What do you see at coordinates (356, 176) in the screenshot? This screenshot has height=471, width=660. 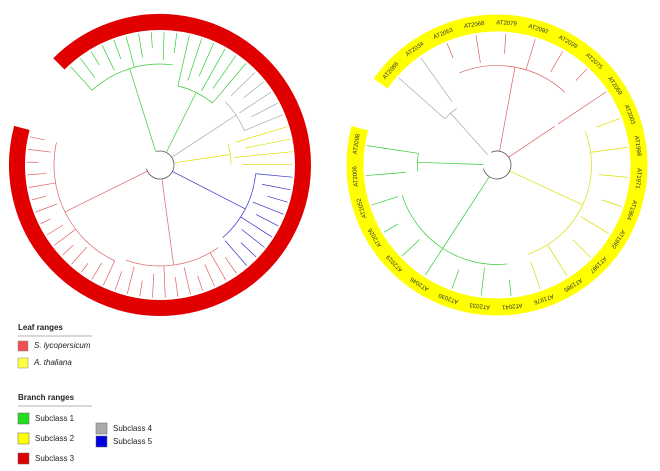 I see `leaf-label: AT2006` at bounding box center [356, 176].